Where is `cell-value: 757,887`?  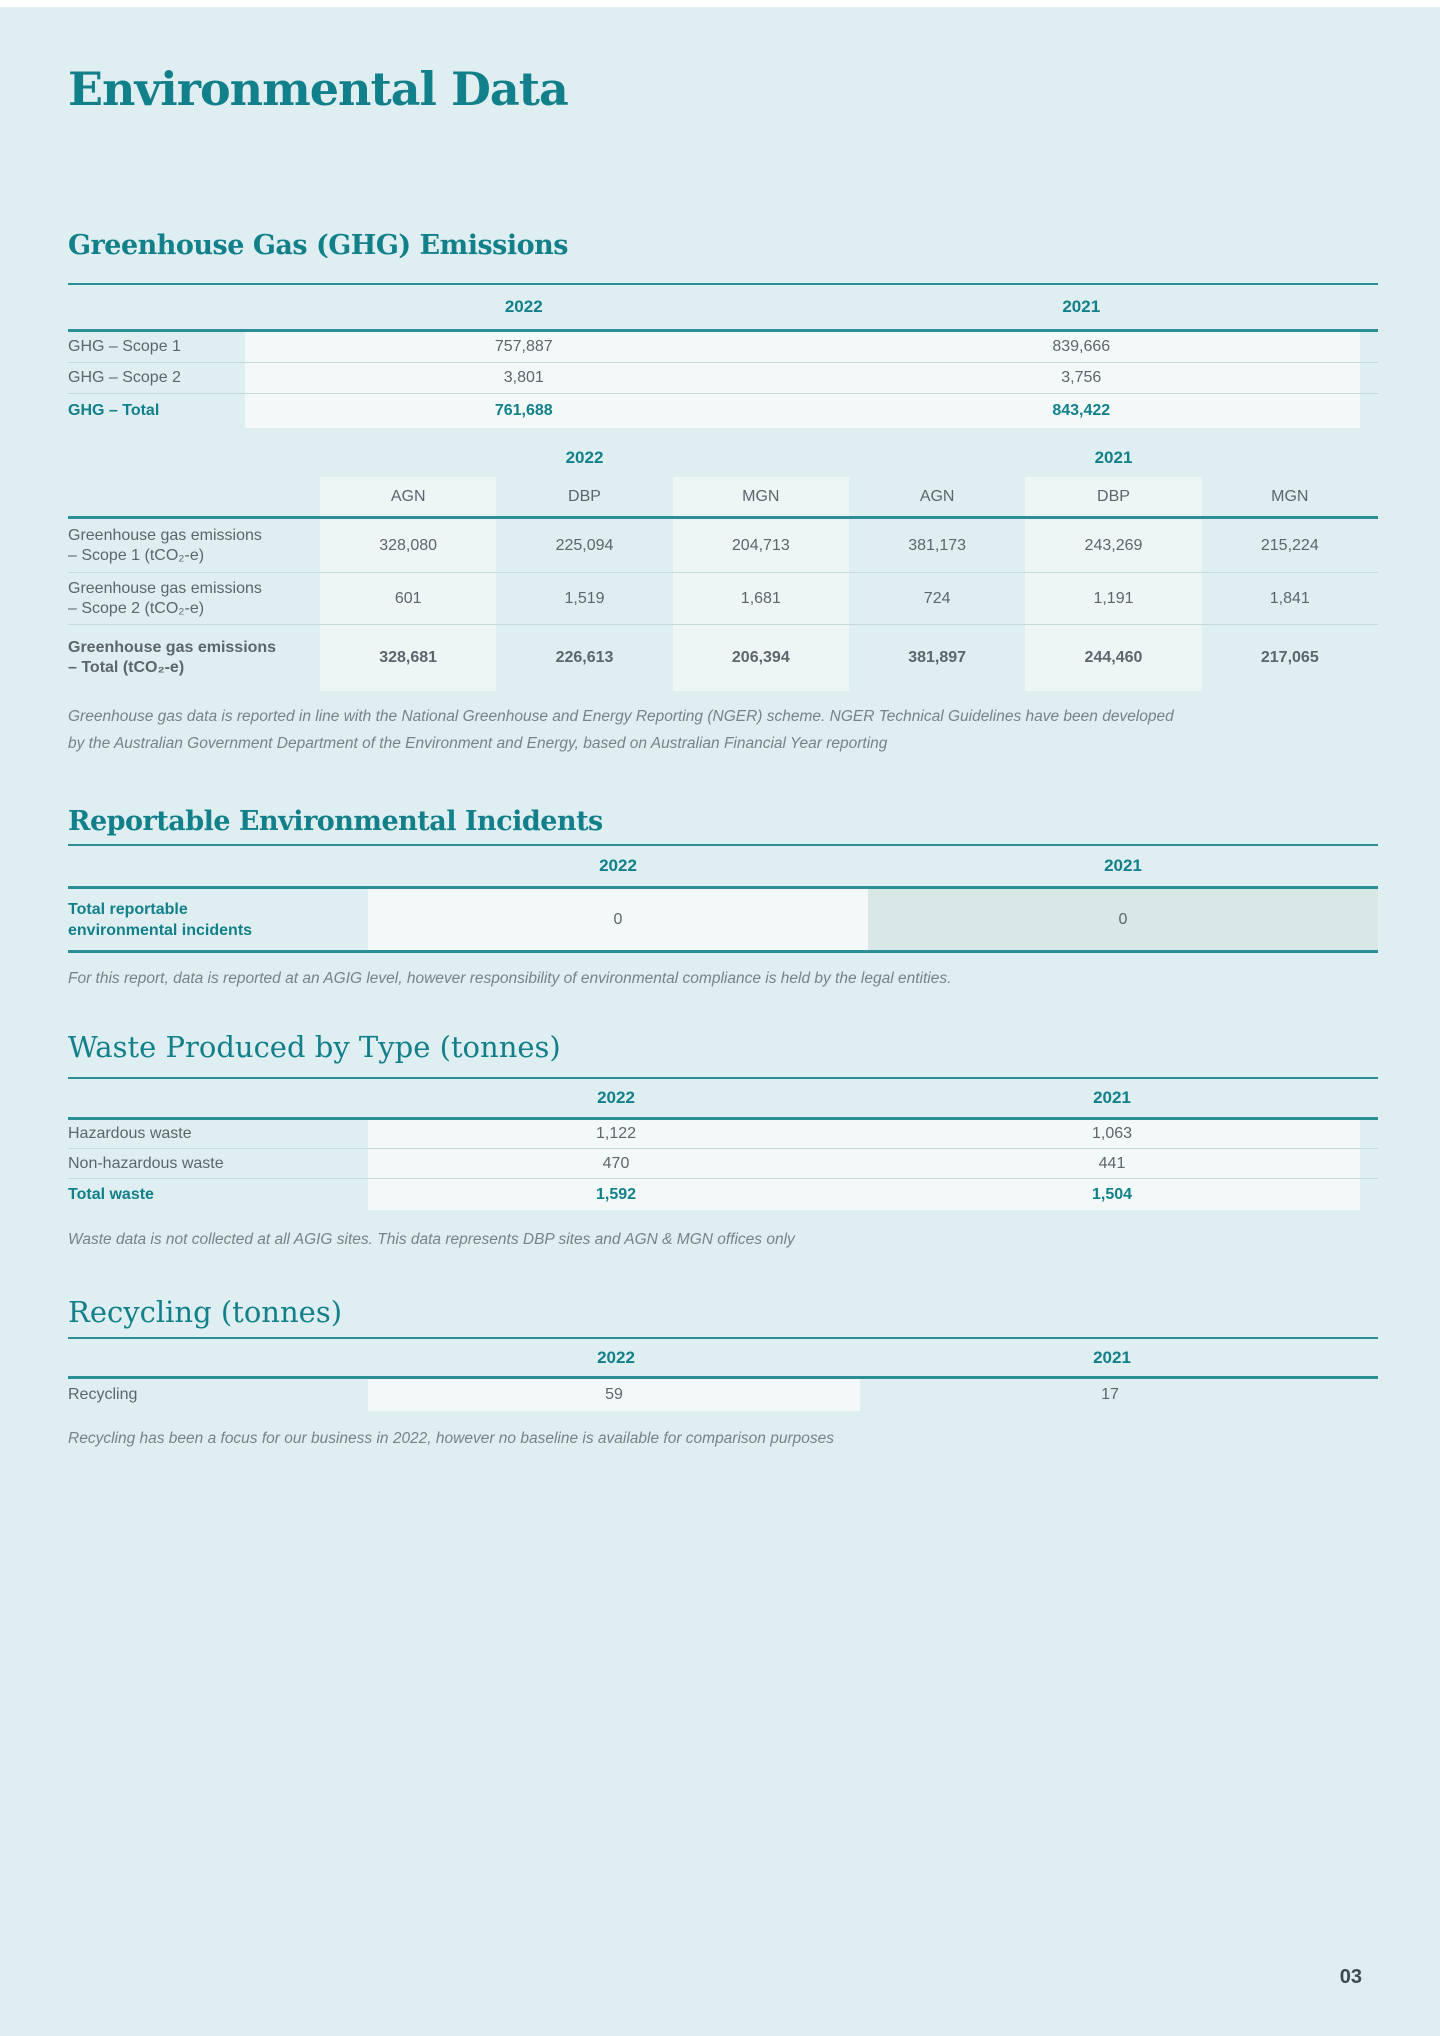 cell-value: 757,887 is located at coordinates (523, 346).